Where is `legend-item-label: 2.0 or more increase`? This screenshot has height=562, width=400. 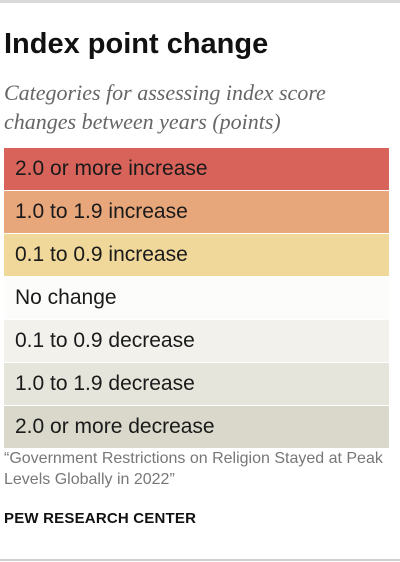 legend-item-label: 2.0 or more increase is located at coordinates (111, 168).